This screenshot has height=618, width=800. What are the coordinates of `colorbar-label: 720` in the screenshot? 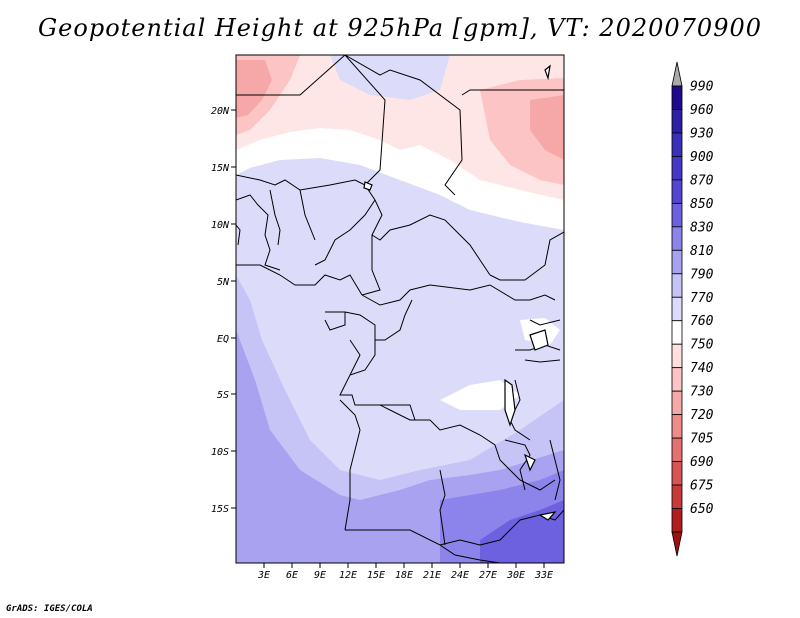 It's located at (702, 415).